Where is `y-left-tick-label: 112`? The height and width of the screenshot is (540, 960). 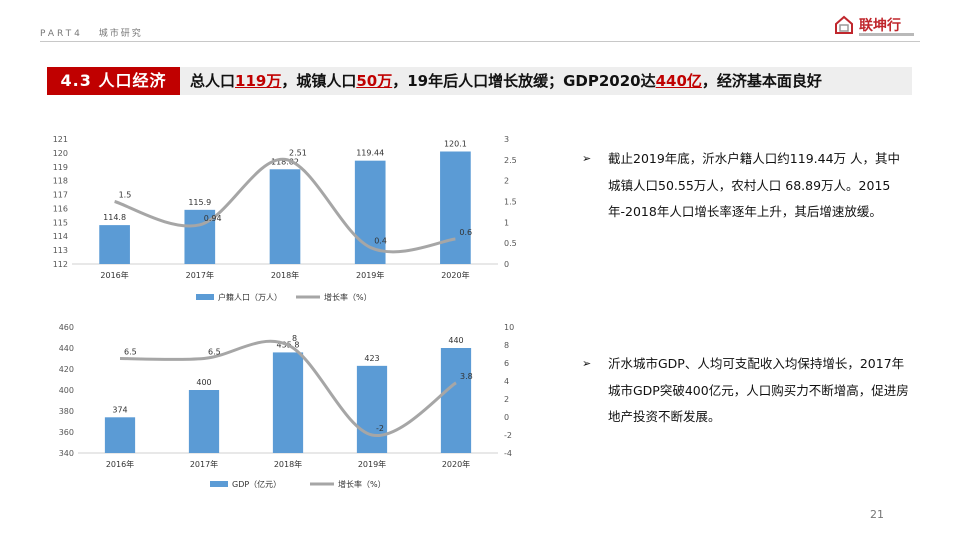 y-left-tick-label: 112 is located at coordinates (60, 264).